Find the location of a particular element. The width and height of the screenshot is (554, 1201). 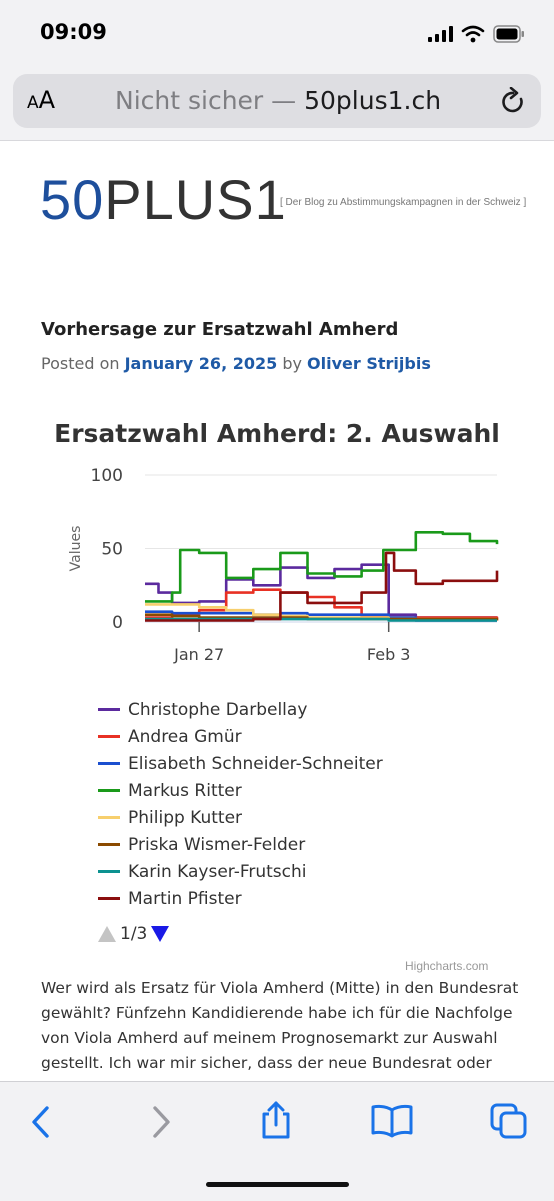

legend-item: Karin Kayser-Frutschi is located at coordinates (240, 871).